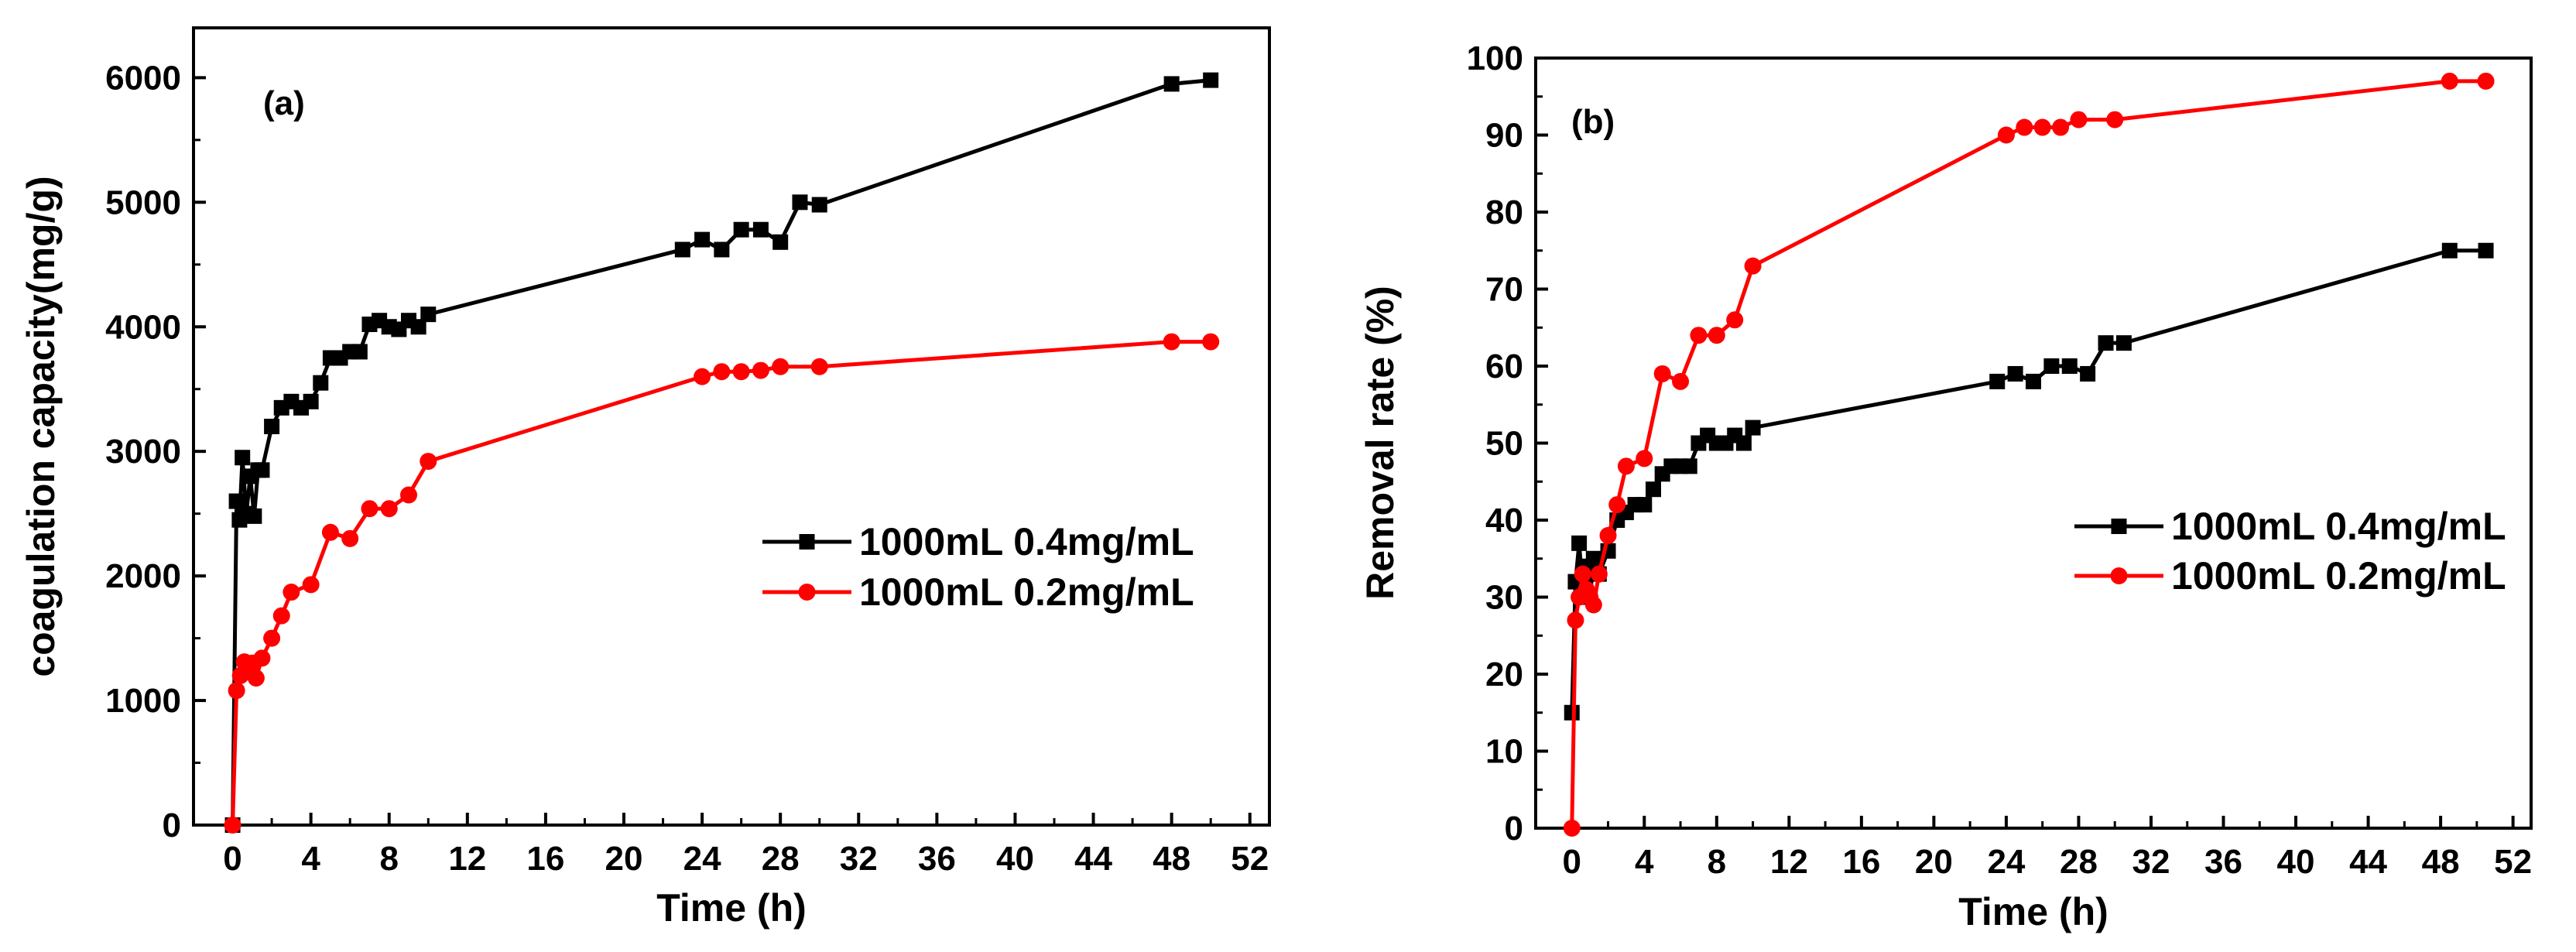 The height and width of the screenshot is (952, 2576). I want to click on x-tick-label: 44, so click(1093, 859).